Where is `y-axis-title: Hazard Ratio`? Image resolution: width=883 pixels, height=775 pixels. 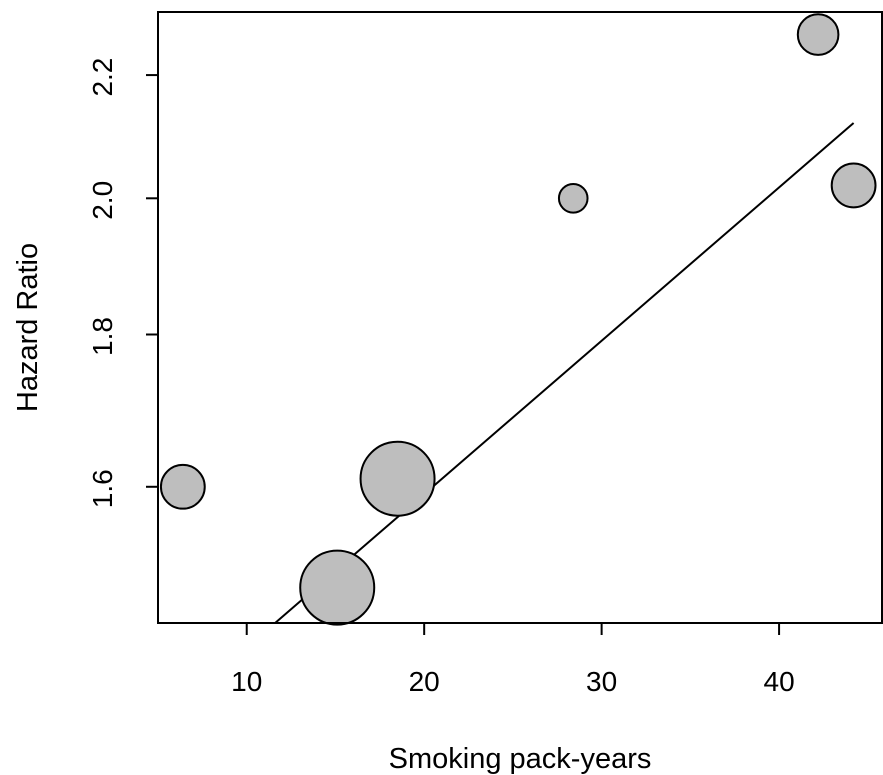
y-axis-title: Hazard Ratio is located at coordinates (28, 327).